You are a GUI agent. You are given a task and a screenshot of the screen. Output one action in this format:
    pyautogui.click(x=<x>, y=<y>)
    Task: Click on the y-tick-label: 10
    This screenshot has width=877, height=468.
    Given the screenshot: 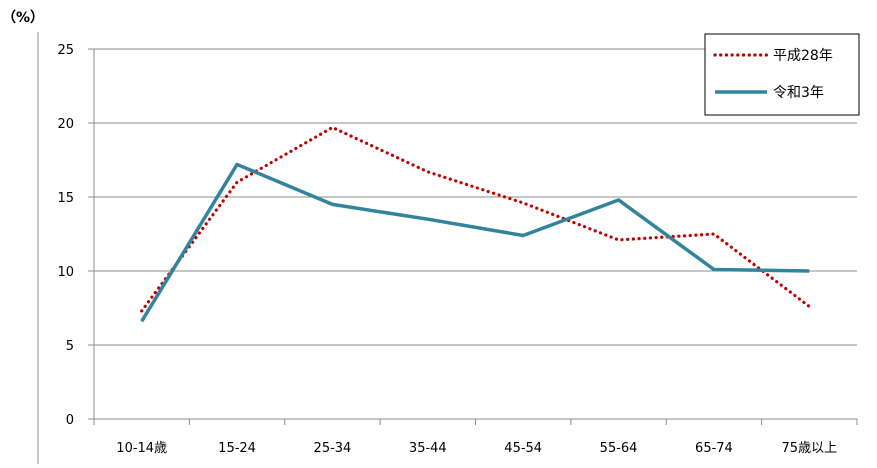 What is the action you would take?
    pyautogui.click(x=65, y=272)
    